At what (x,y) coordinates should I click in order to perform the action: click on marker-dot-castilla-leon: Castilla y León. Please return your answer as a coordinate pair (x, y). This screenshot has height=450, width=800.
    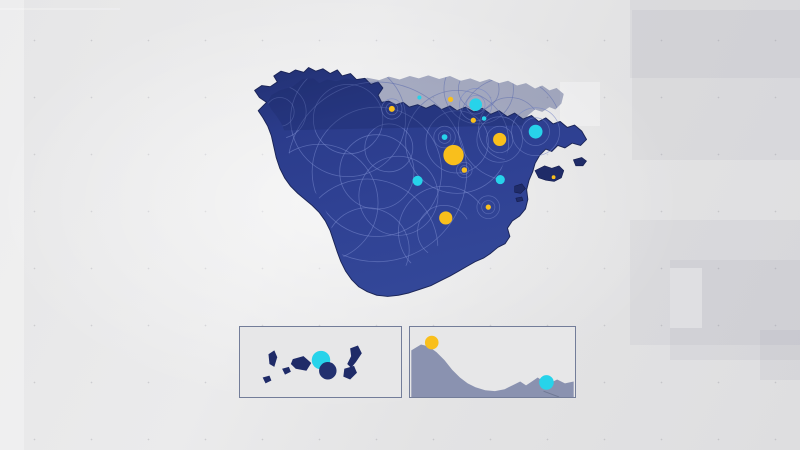
    Looking at the image, I should click on (444, 137).